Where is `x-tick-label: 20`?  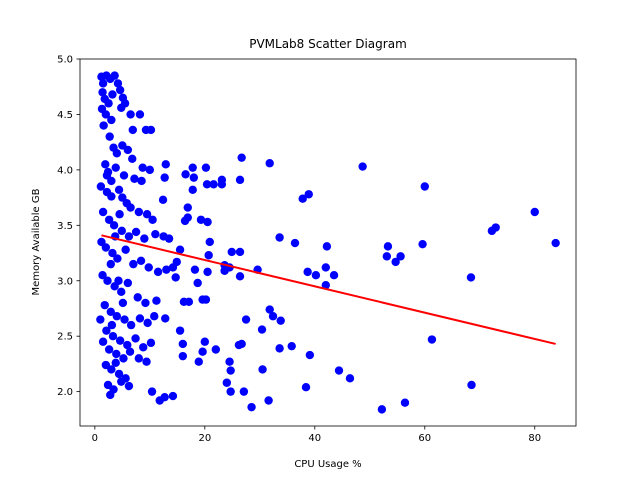
x-tick-label: 20 is located at coordinates (204, 438).